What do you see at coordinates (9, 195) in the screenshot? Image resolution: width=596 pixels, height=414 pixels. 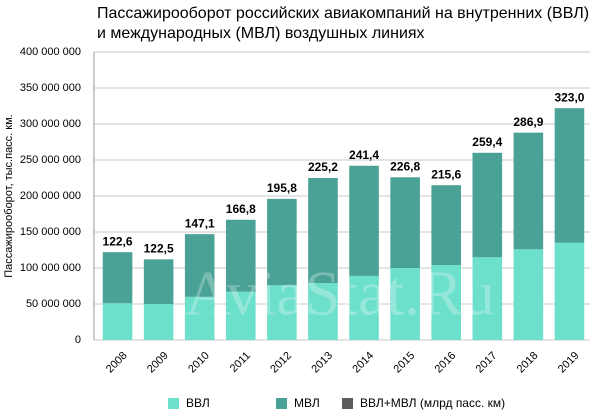 I see `y-axis-label: Пассажирооборот, тыс.пасс. км.` at bounding box center [9, 195].